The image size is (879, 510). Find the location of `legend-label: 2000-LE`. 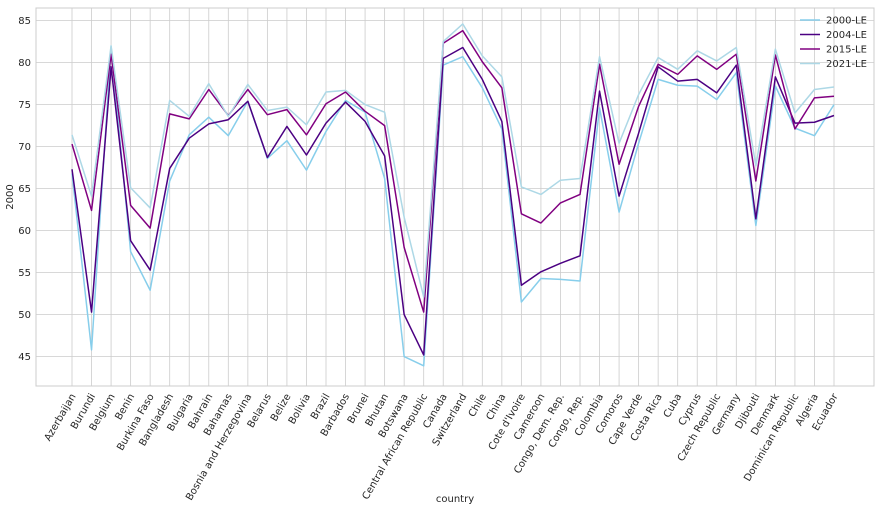

legend-label: 2000-LE is located at coordinates (846, 21).